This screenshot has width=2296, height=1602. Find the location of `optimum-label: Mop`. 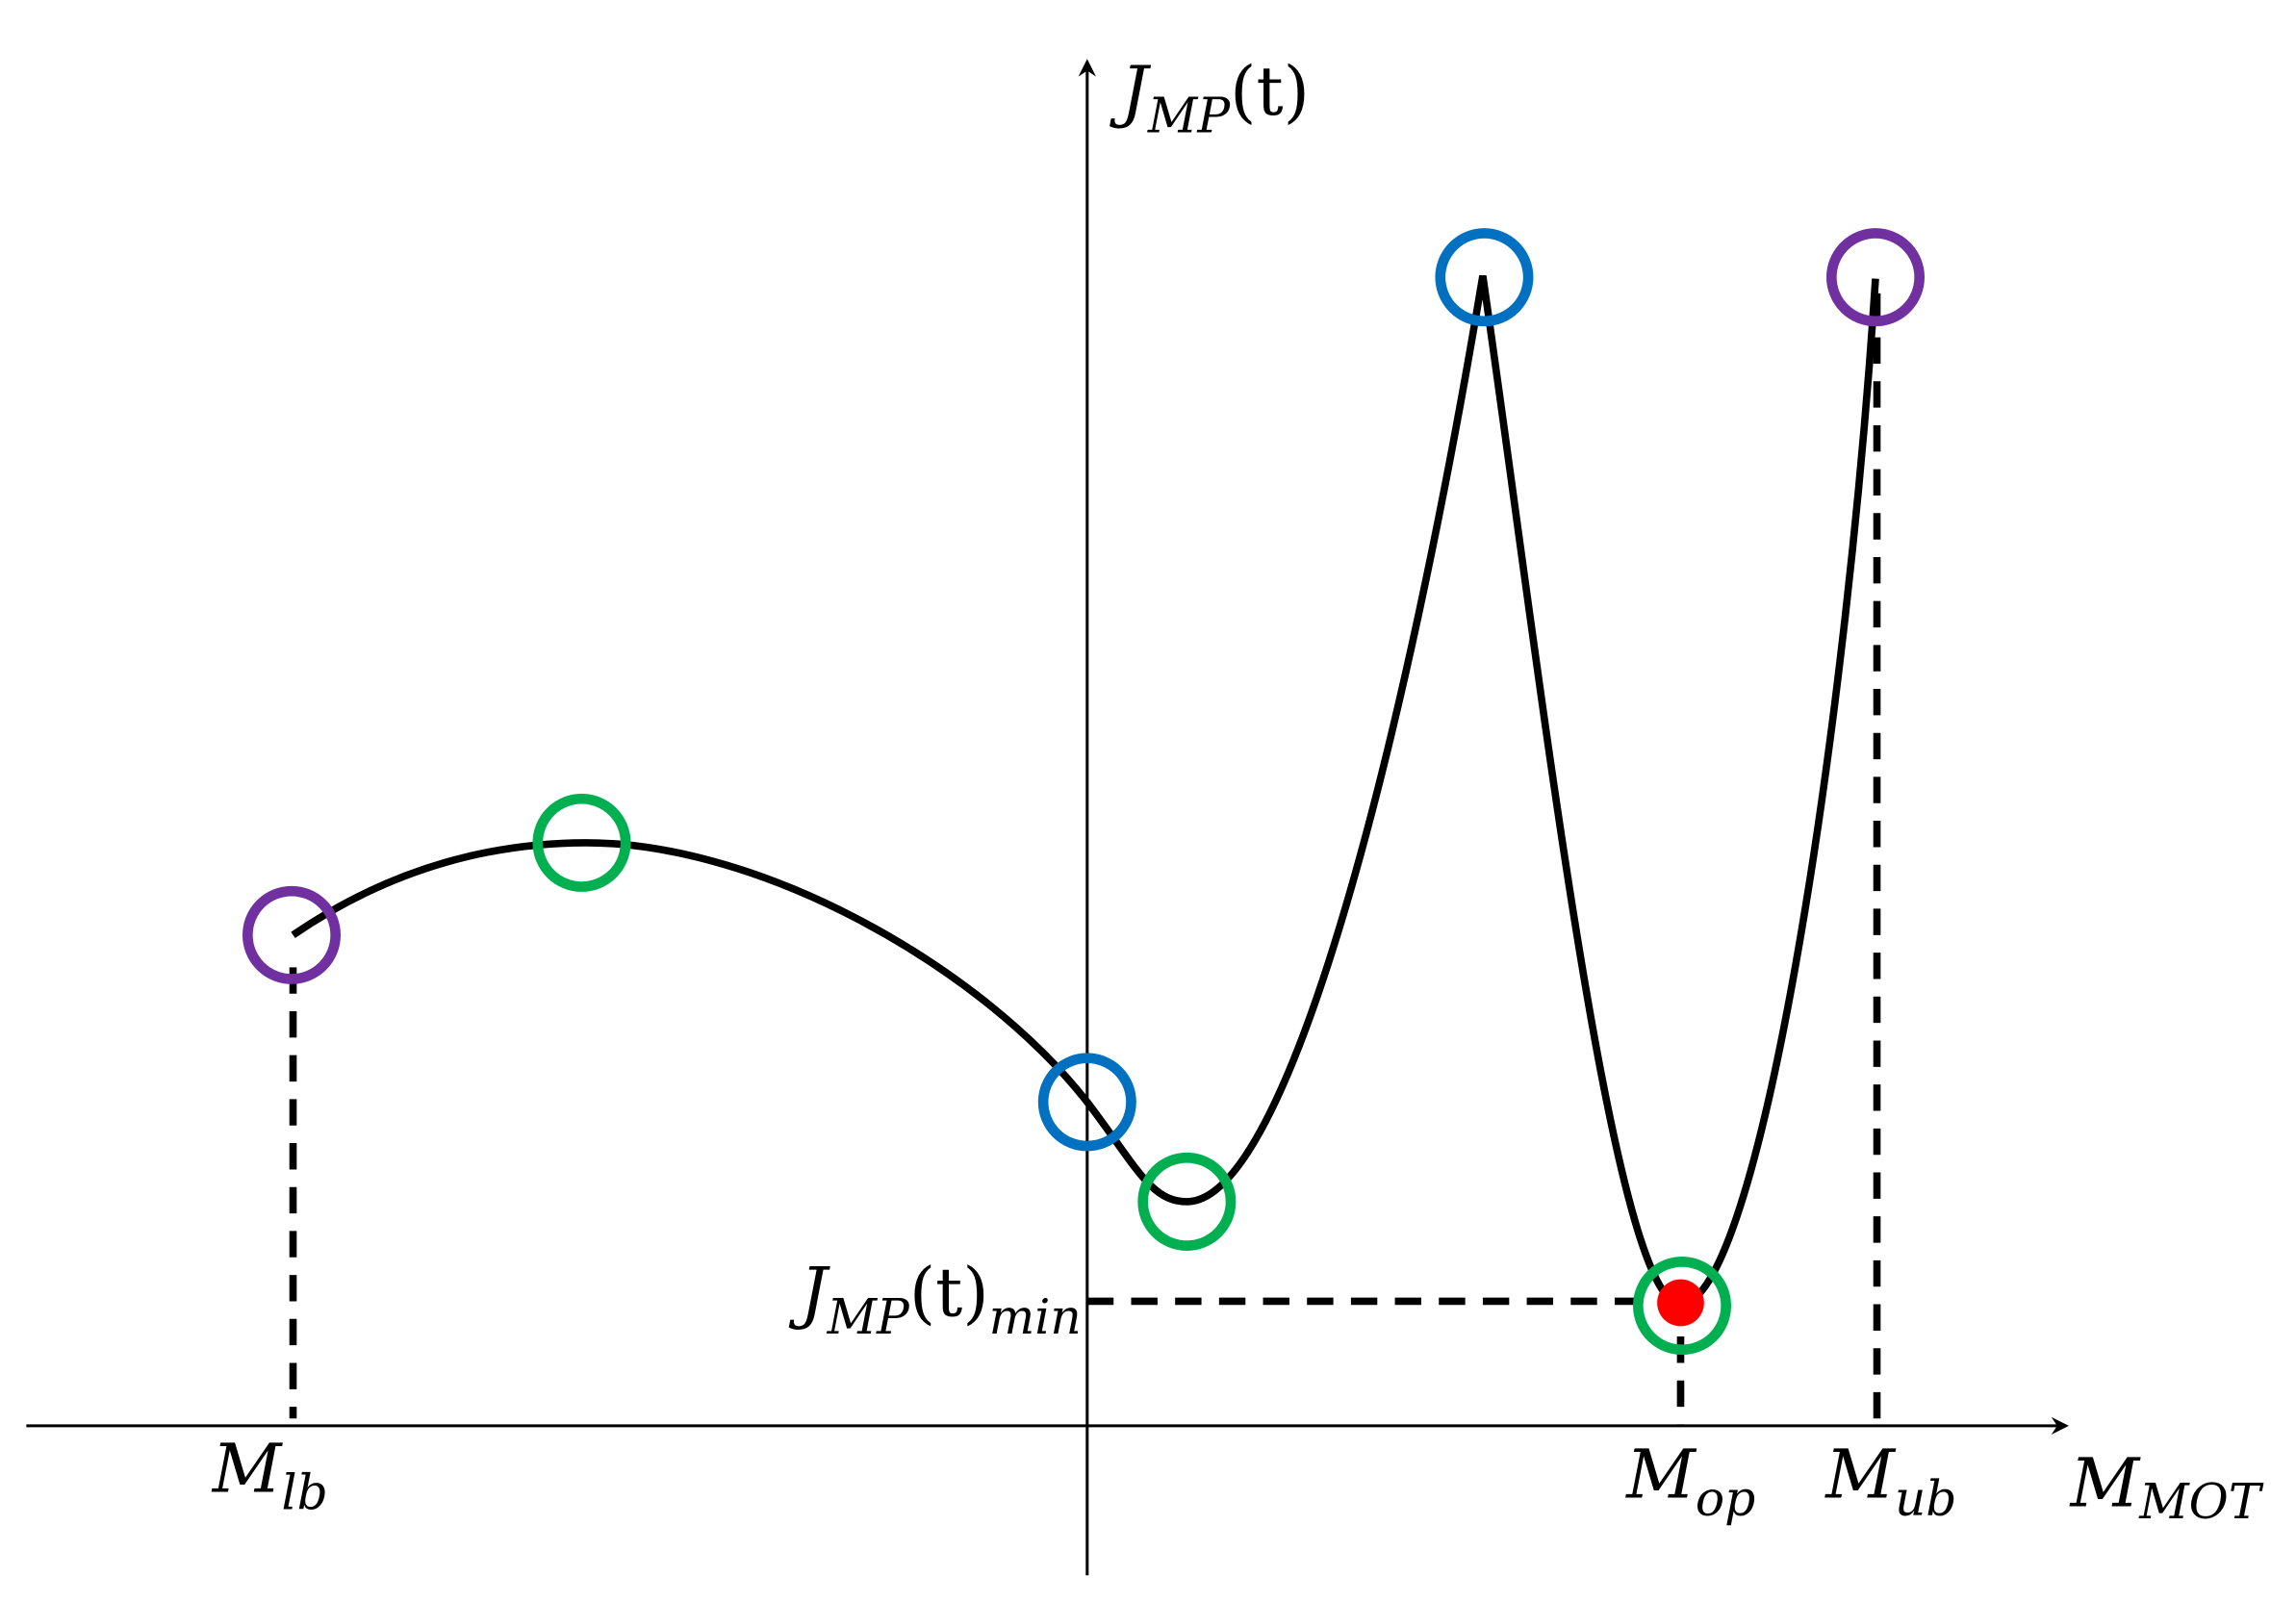

optimum-label: Mop is located at coordinates (1689, 1482).